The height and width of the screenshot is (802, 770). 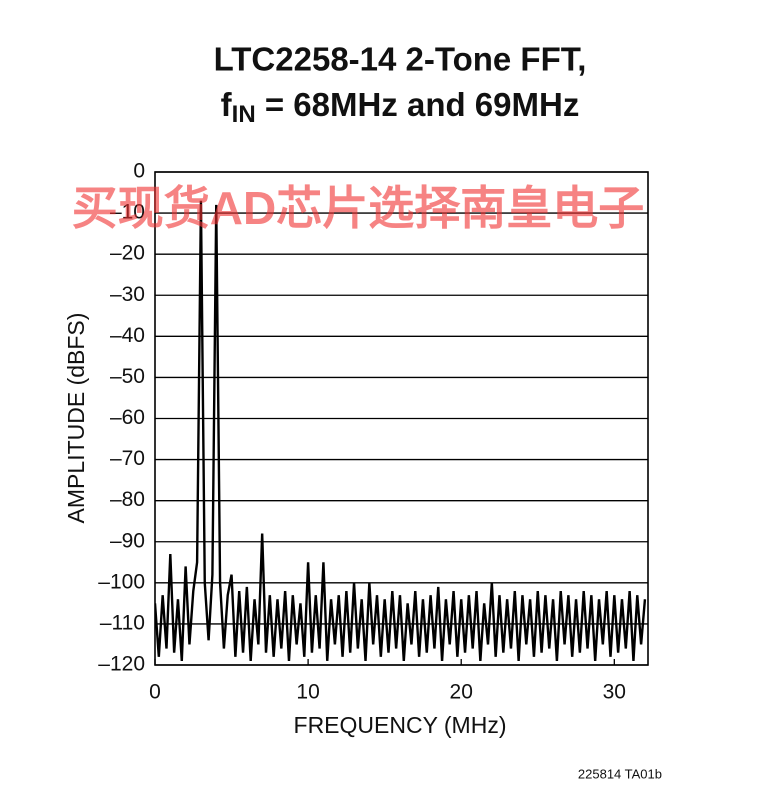 I want to click on subtitle-sub: IN, so click(x=244, y=114).